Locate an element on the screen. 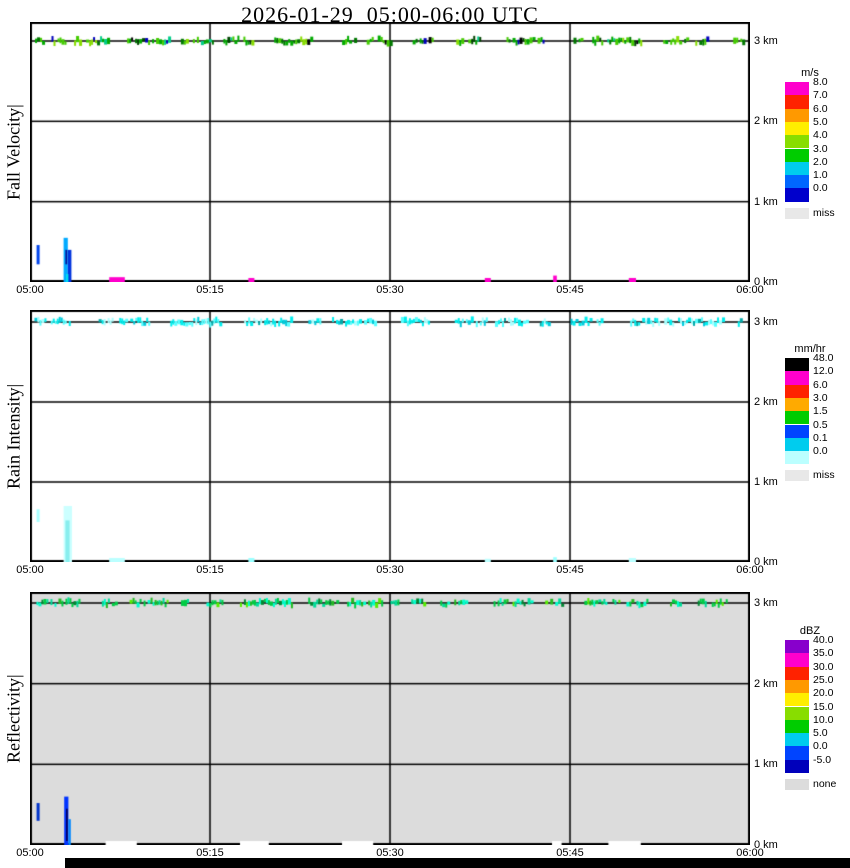 Image resolution: width=850 pixels, height=868 pixels. colorbar-cell-label: 30.0 is located at coordinates (823, 666).